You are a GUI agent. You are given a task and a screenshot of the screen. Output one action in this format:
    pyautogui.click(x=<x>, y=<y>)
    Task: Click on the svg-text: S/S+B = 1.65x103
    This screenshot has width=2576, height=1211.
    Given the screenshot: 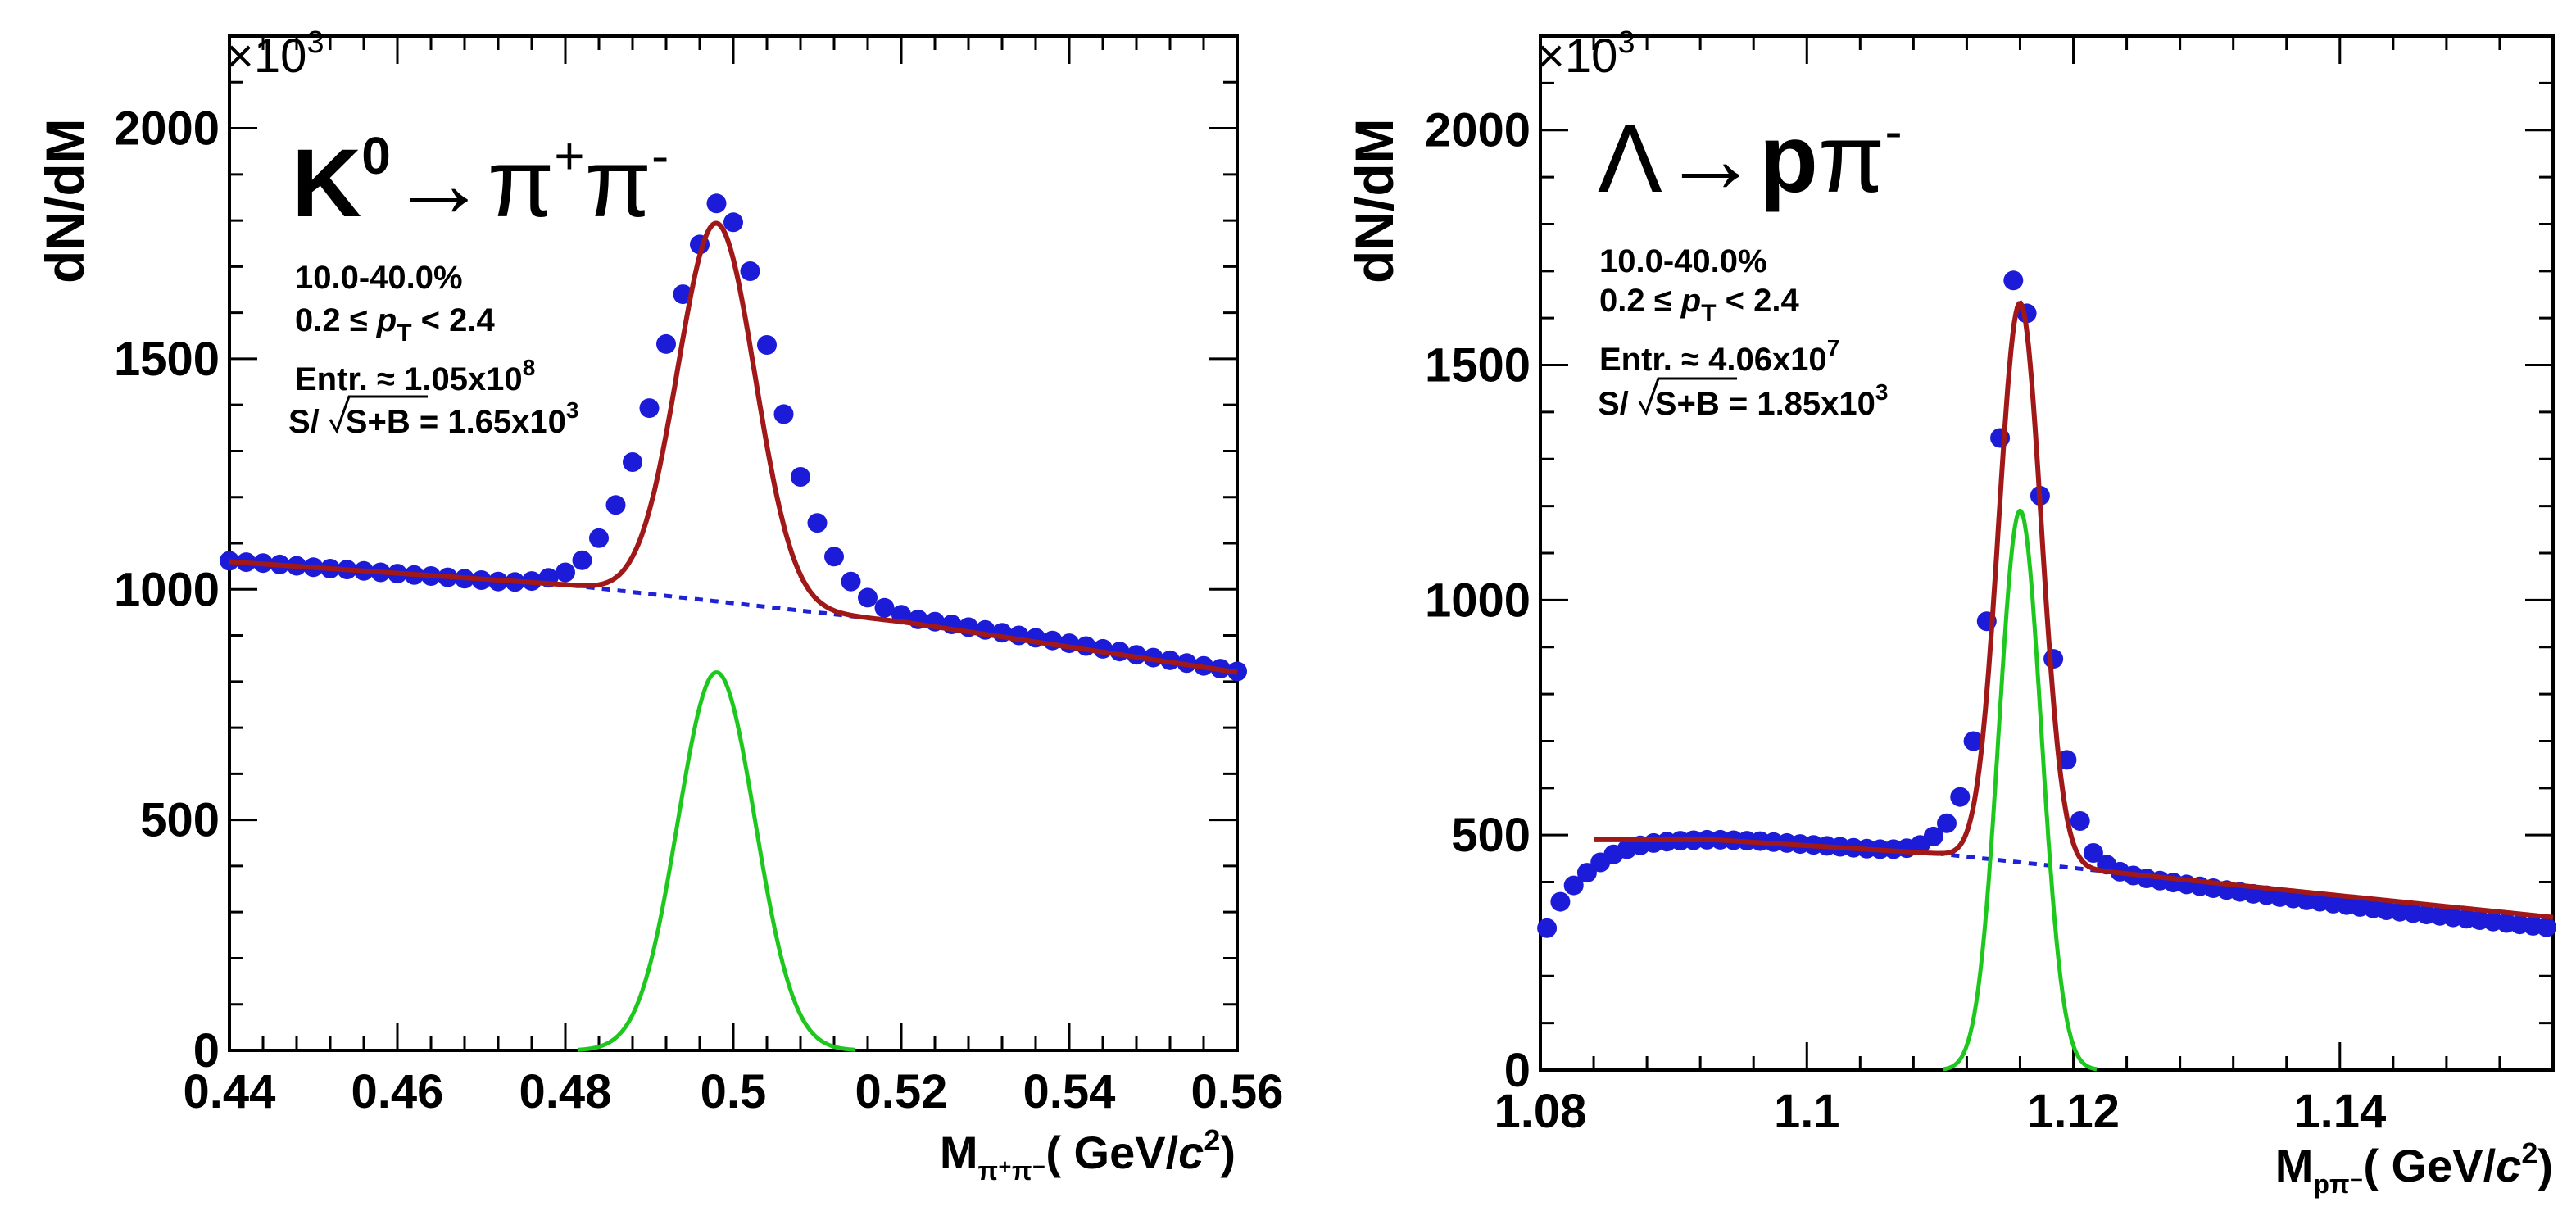 What is the action you would take?
    pyautogui.click(x=434, y=418)
    